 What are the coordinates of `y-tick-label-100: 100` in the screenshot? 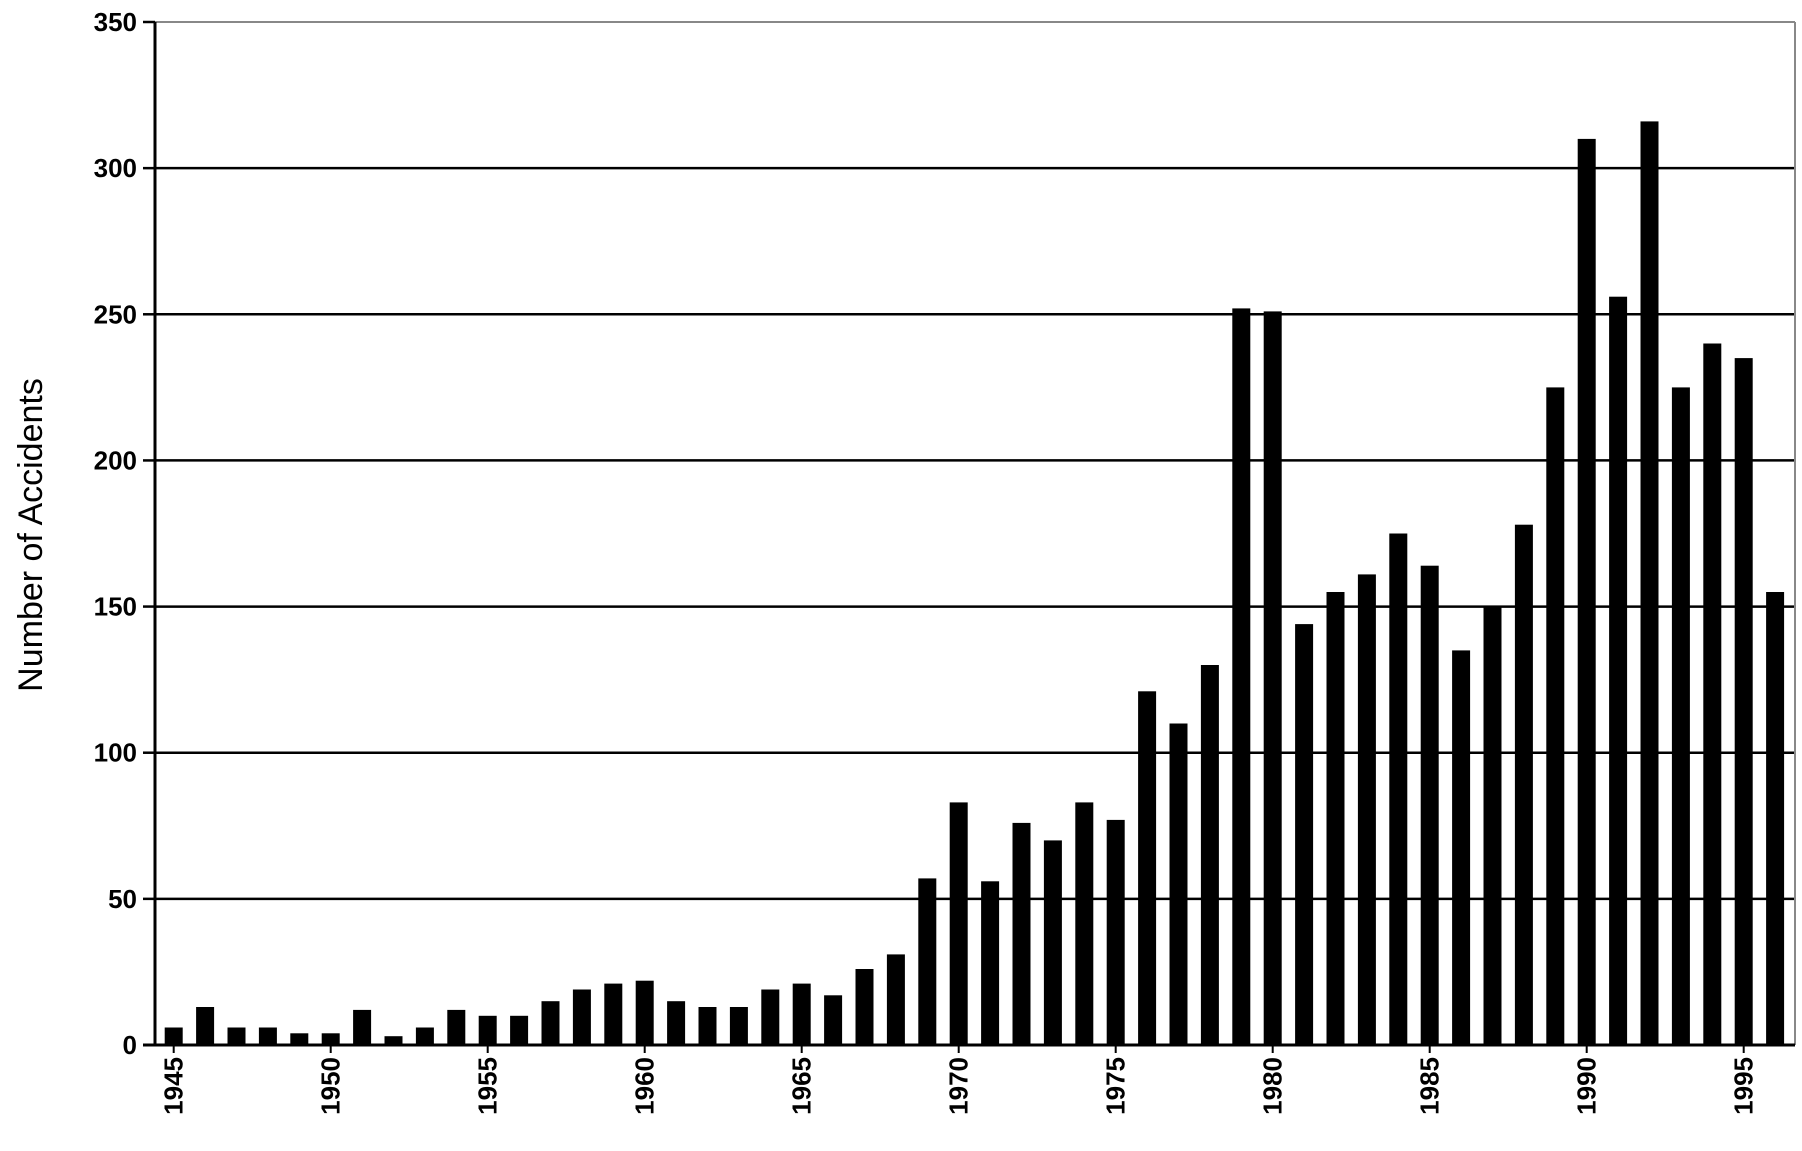 It's located at (115, 753).